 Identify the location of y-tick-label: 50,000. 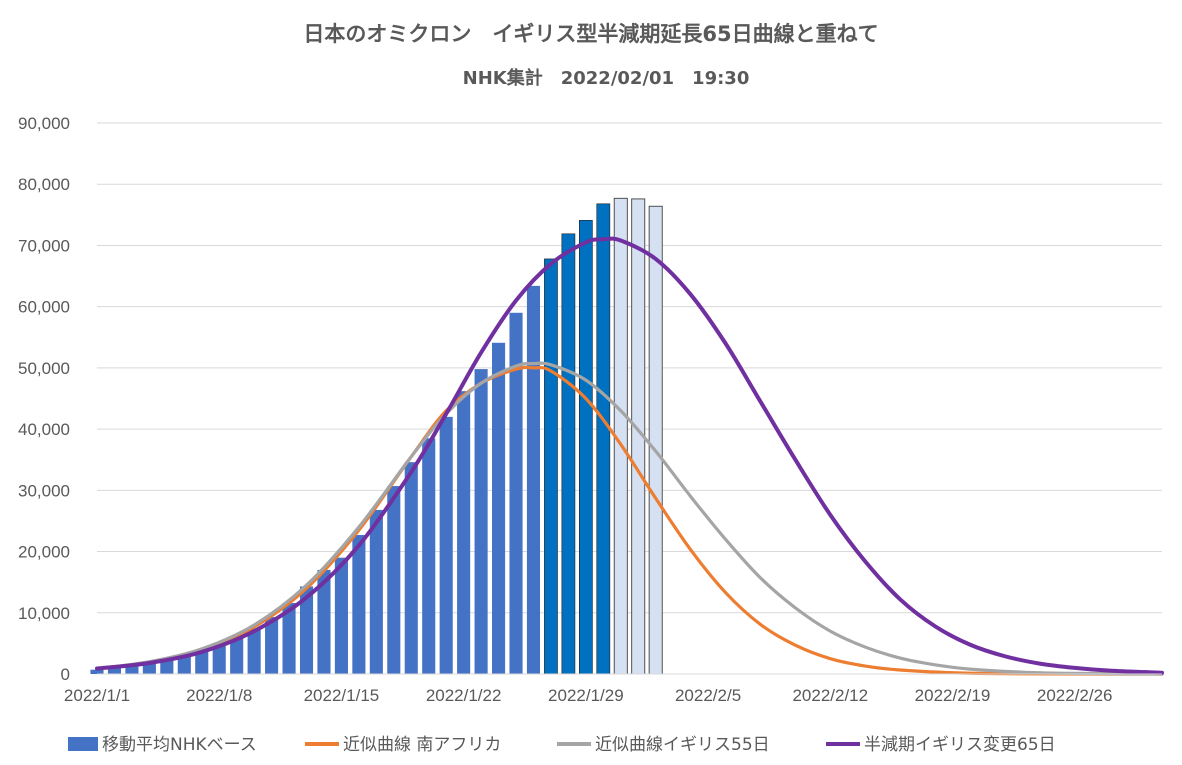
(44, 368).